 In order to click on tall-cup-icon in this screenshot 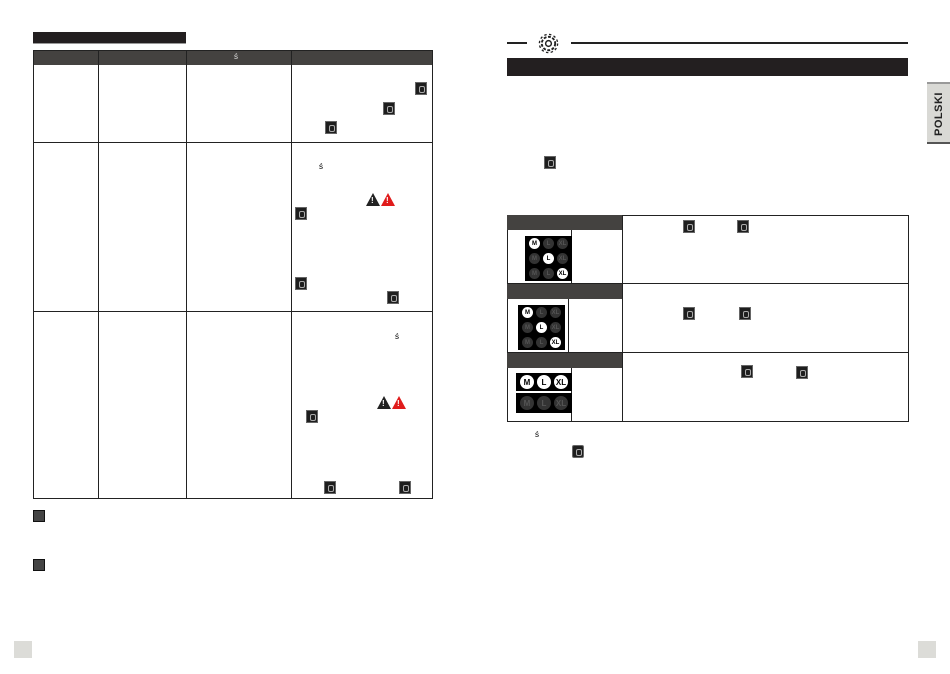, I will do `click(747, 371)`.